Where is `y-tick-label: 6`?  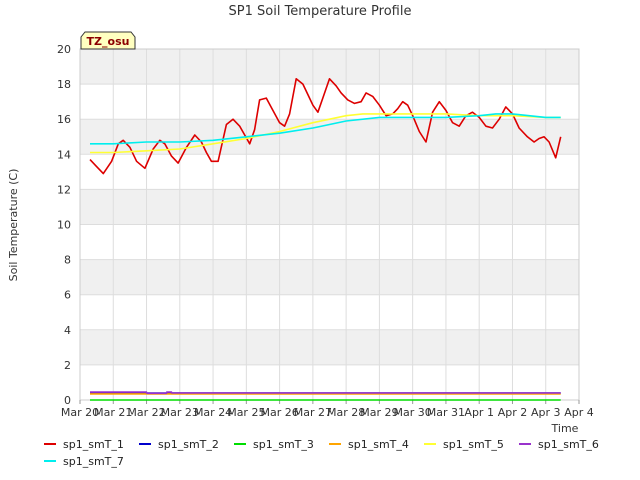
y-tick-label: 6 is located at coordinates (67, 295).